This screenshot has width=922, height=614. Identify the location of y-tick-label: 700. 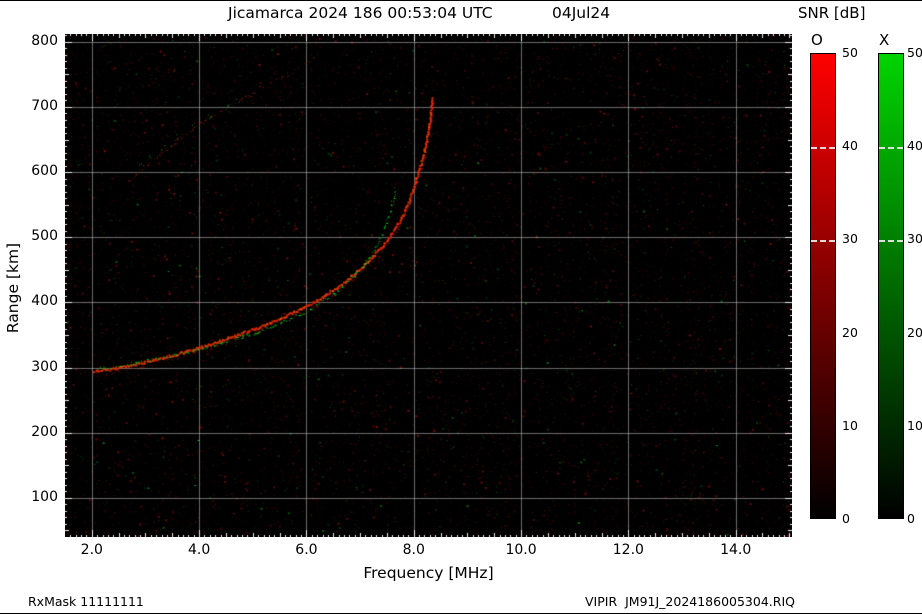
(44, 105).